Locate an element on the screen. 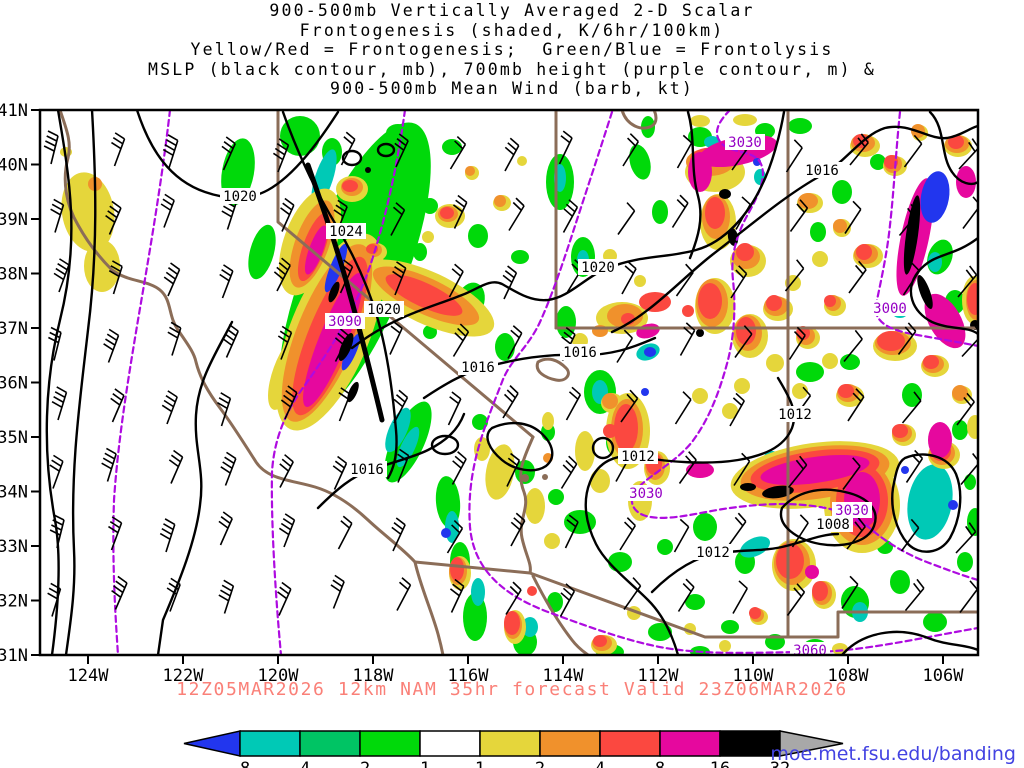  lat-tick-label: 31N is located at coordinates (14, 656).